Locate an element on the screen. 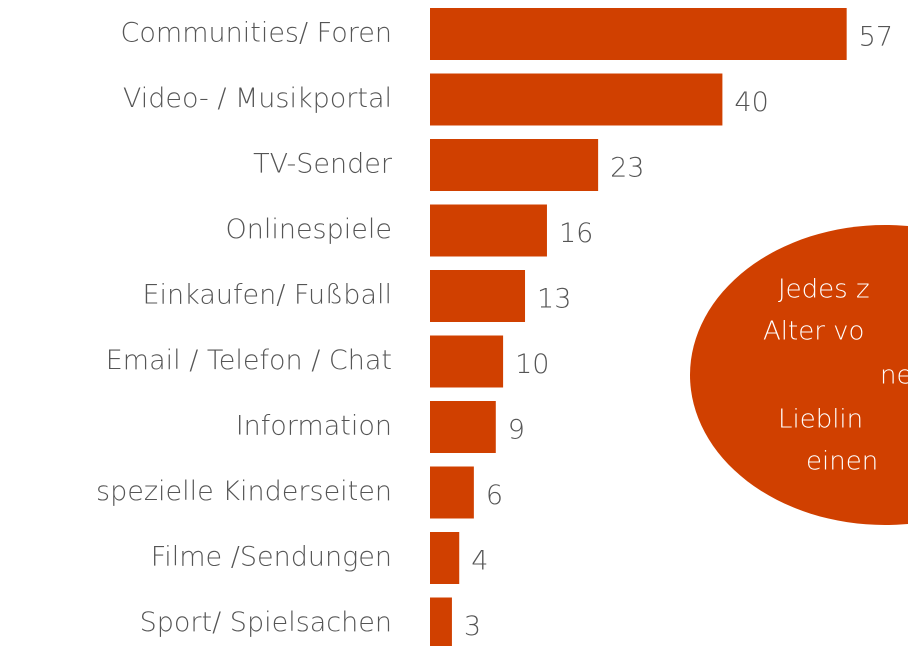  category-label: Onlinespiele is located at coordinates (308, 229).